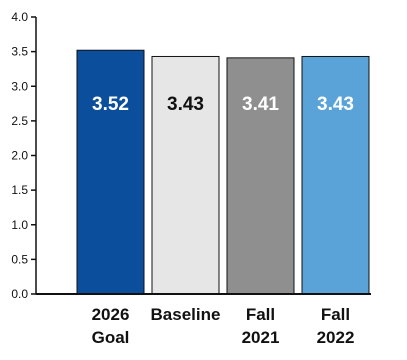  What do you see at coordinates (19, 86) in the screenshot?
I see `y-tick-label: 3.0` at bounding box center [19, 86].